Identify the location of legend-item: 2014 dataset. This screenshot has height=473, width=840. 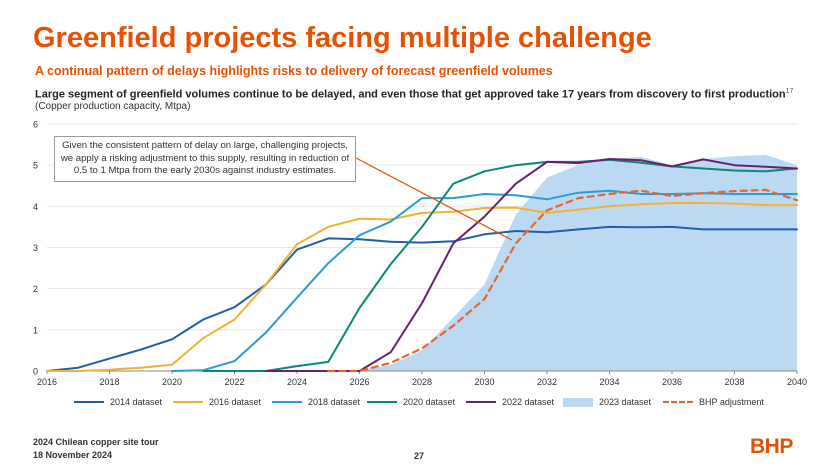
(118, 402).